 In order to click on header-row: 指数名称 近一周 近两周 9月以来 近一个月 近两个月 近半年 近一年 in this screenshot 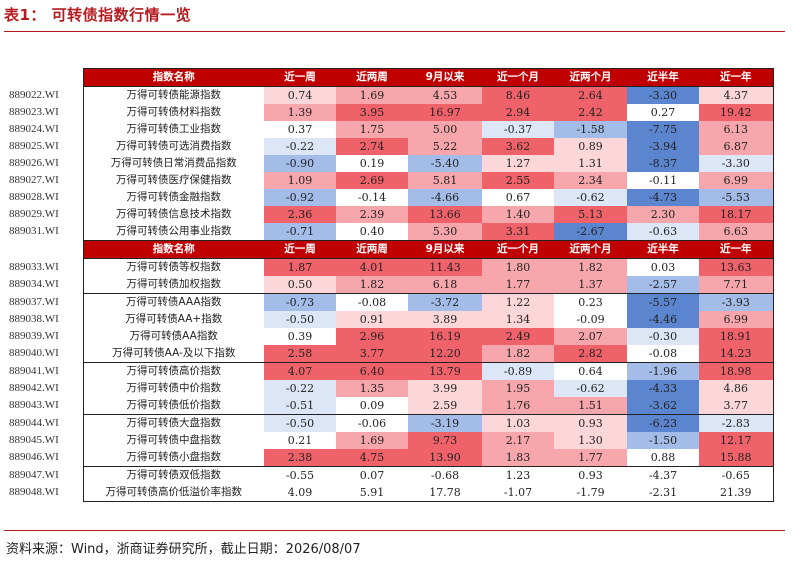, I will do `click(390, 77)`.